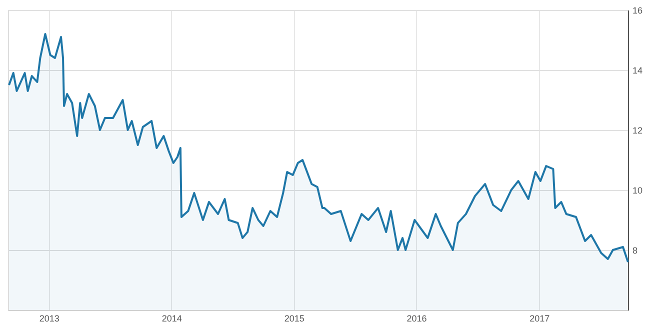 The image size is (650, 322). Describe the element at coordinates (172, 318) in the screenshot. I see `x-tick-label: 2014` at that location.